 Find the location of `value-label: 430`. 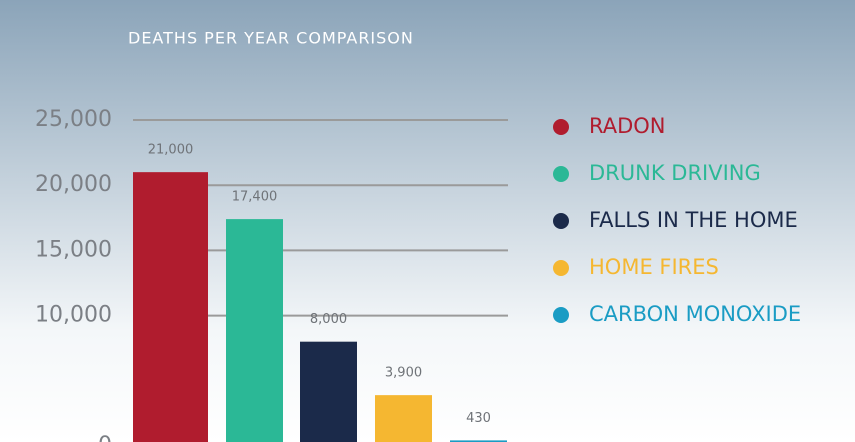

value-label: 430 is located at coordinates (478, 418).